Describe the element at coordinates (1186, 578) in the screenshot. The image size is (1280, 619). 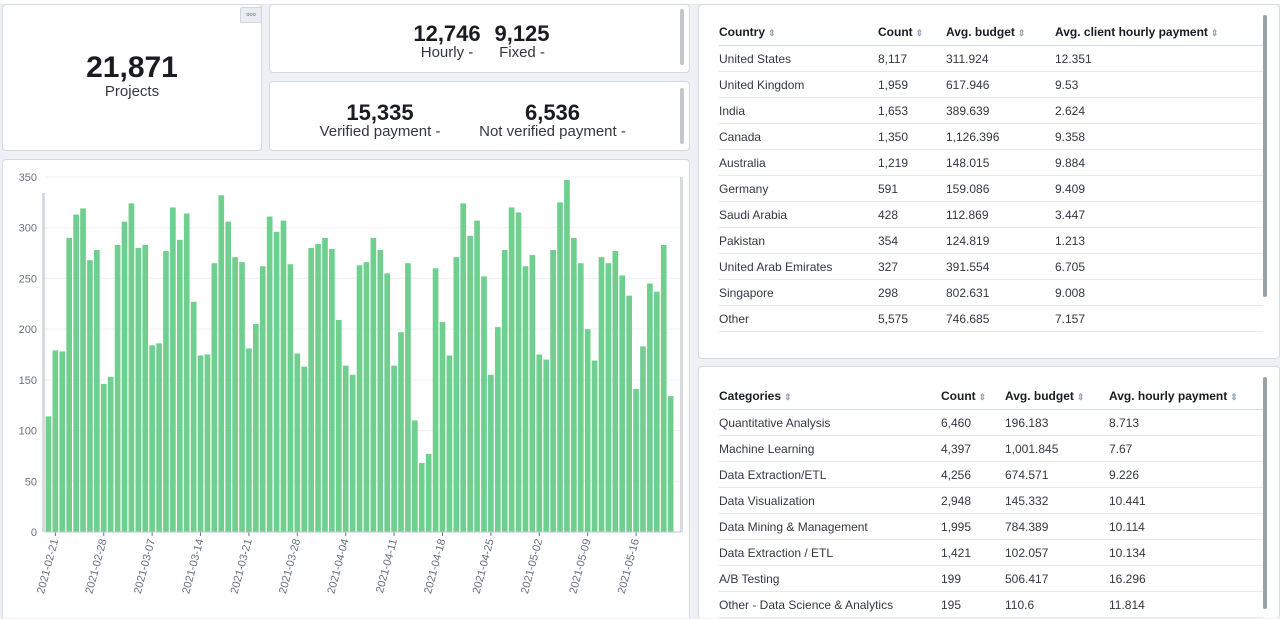
I see `table-cell: 16.296` at that location.